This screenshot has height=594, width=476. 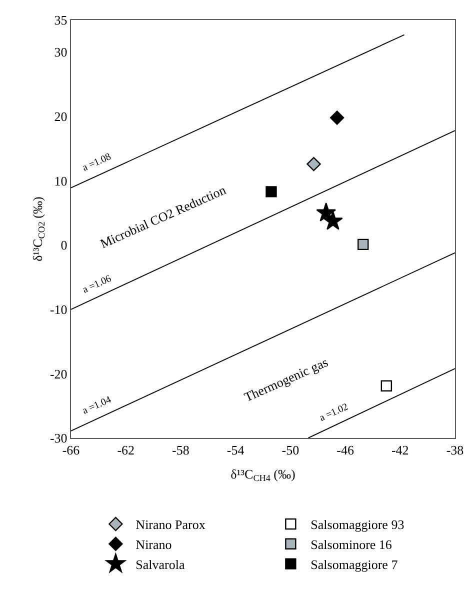 What do you see at coordinates (400, 450) in the screenshot?
I see `x-tick-label: -42` at bounding box center [400, 450].